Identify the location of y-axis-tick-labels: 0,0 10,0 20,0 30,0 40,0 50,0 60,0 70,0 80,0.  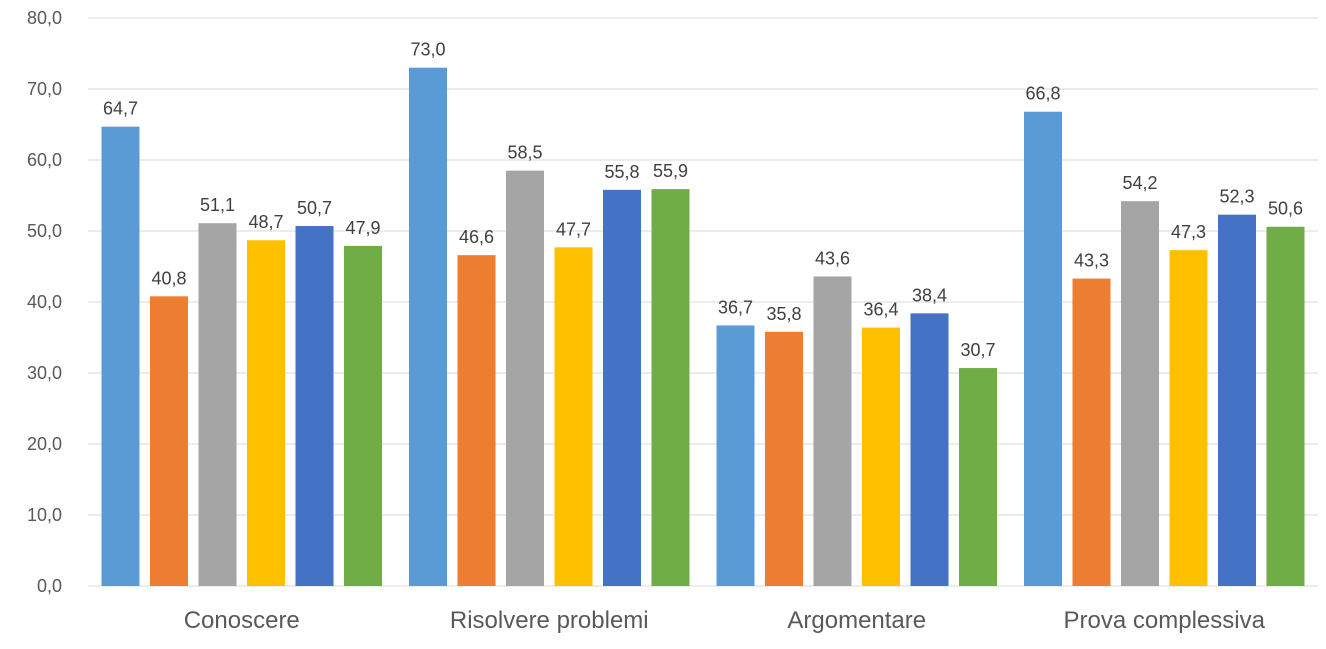
(44, 302).